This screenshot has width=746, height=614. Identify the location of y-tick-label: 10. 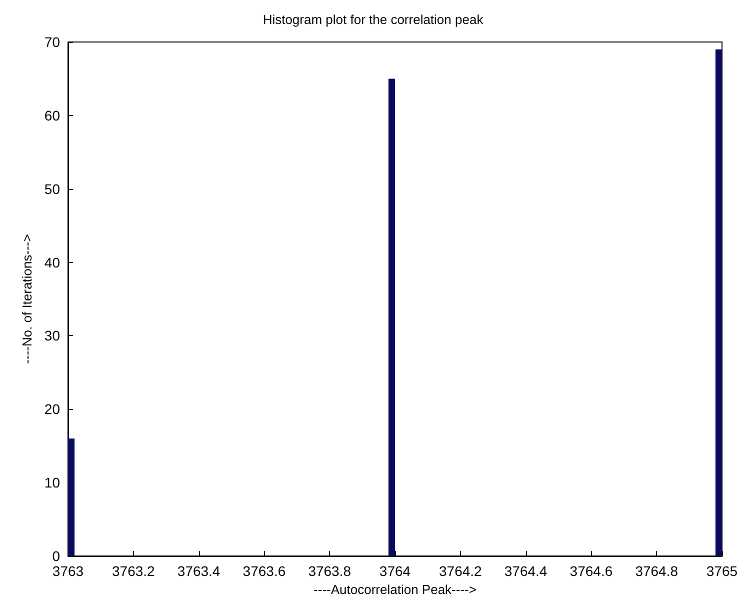
(52, 482).